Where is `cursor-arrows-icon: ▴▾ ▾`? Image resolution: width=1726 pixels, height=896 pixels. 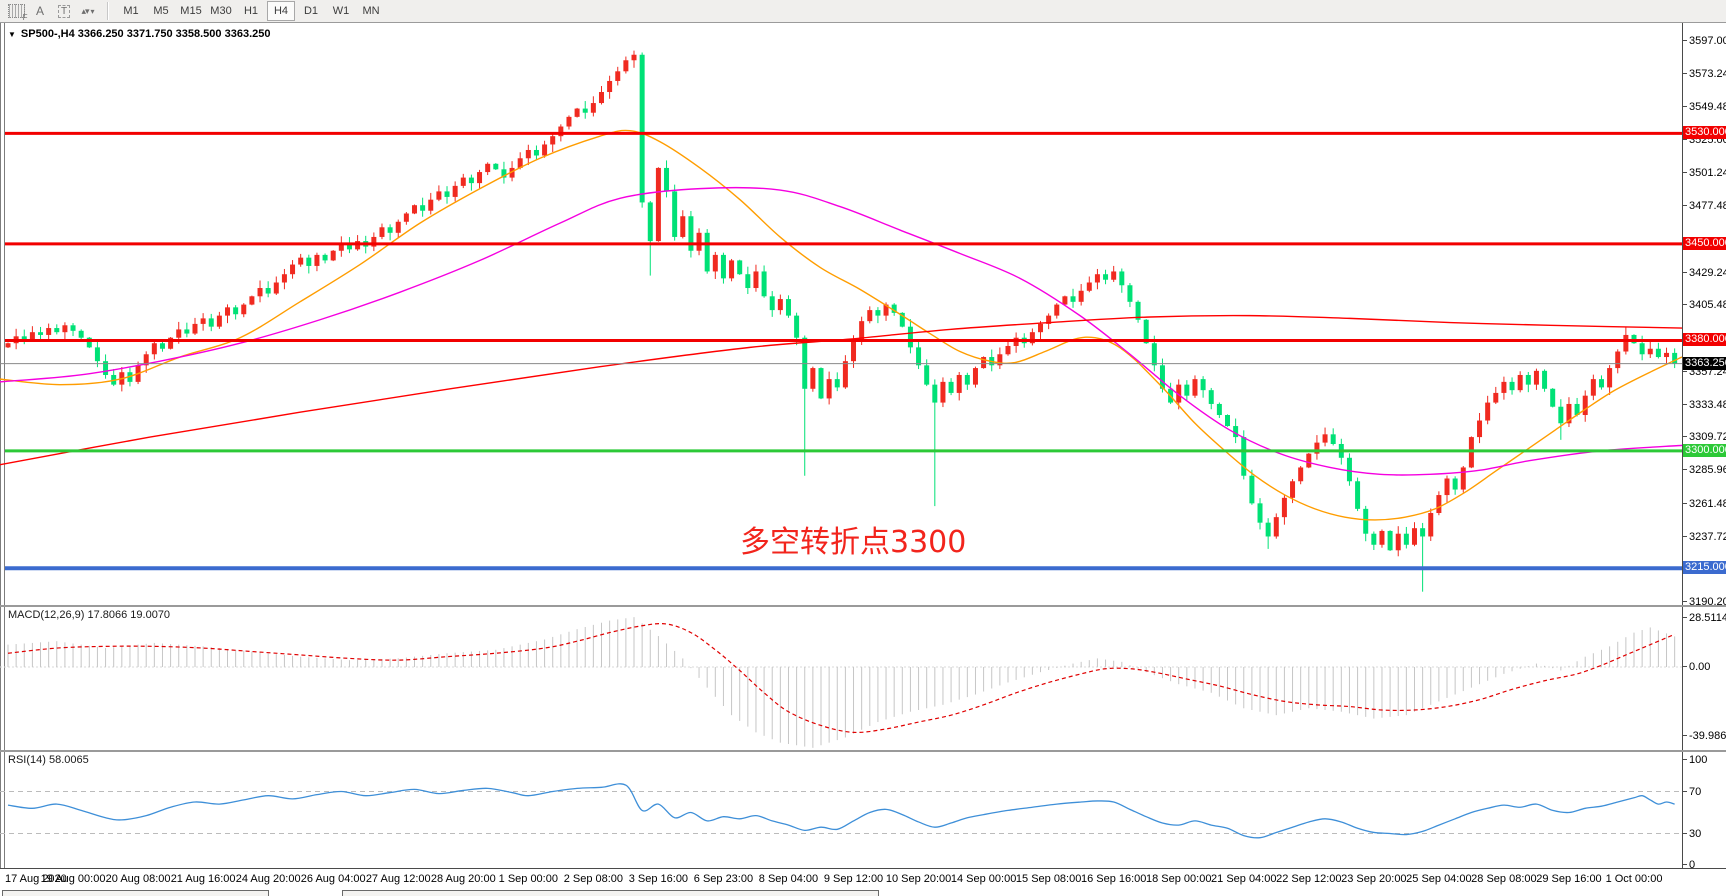
cursor-arrows-icon: ▴▾ ▾ is located at coordinates (88, 10).